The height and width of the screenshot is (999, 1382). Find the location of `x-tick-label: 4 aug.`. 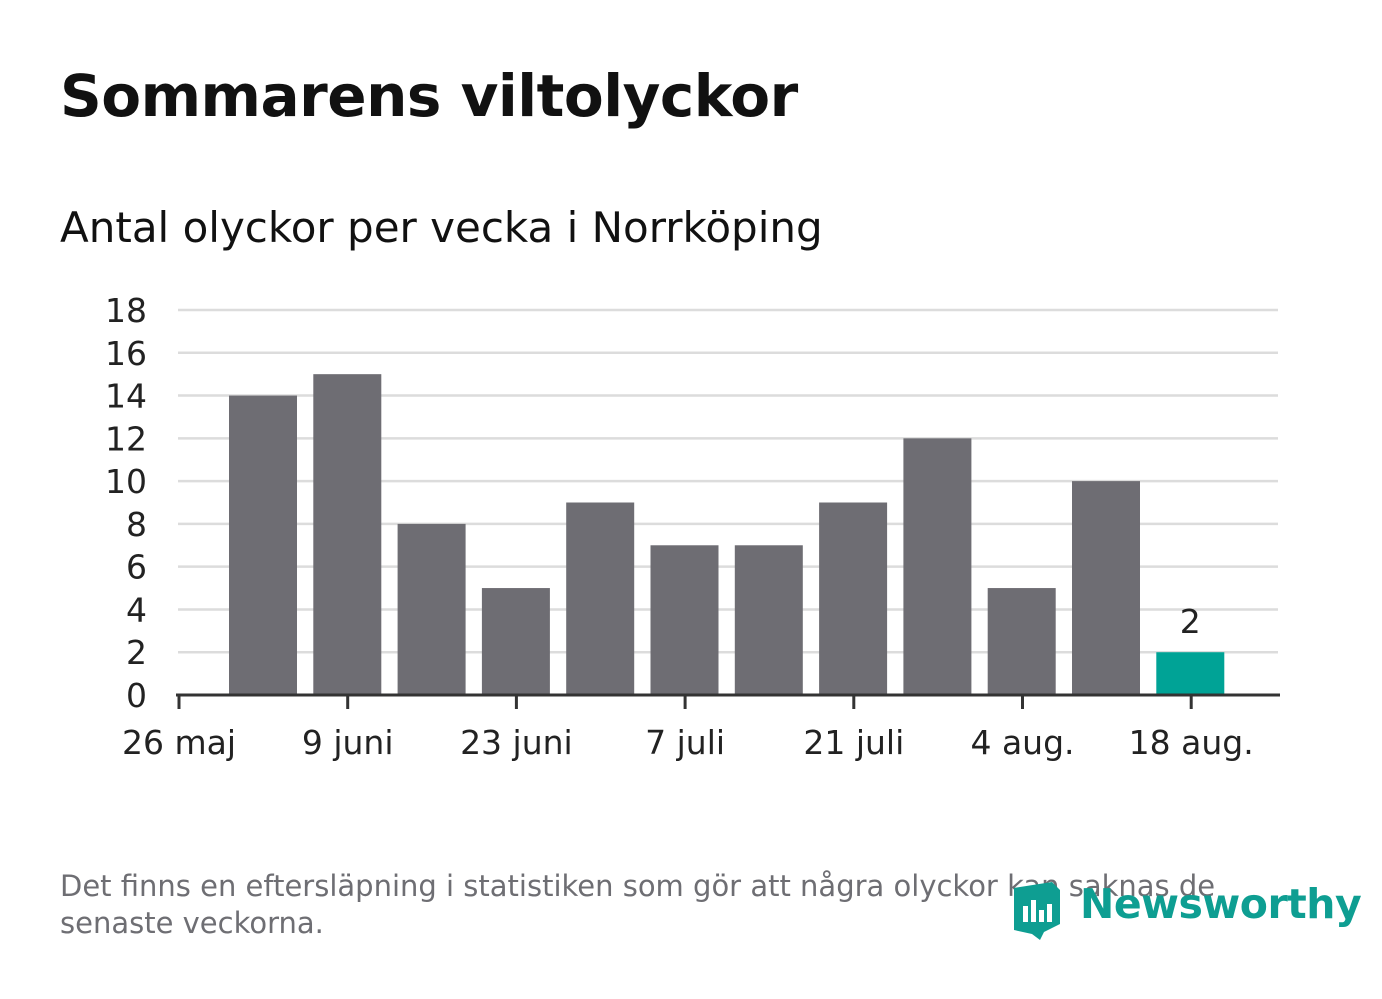

x-tick-label: 4 aug. is located at coordinates (1022, 742).